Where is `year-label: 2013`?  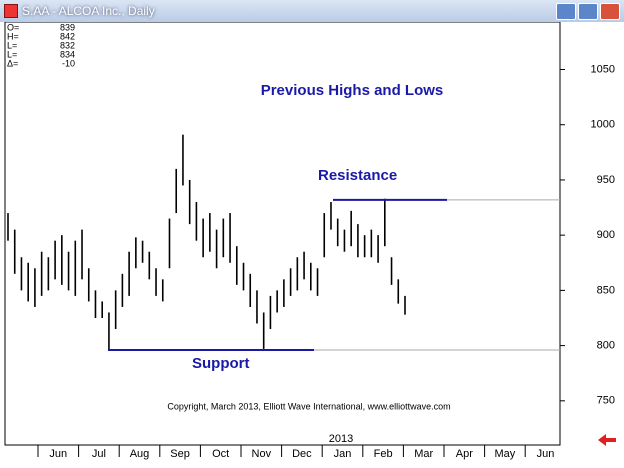 year-label: 2013 is located at coordinates (341, 439).